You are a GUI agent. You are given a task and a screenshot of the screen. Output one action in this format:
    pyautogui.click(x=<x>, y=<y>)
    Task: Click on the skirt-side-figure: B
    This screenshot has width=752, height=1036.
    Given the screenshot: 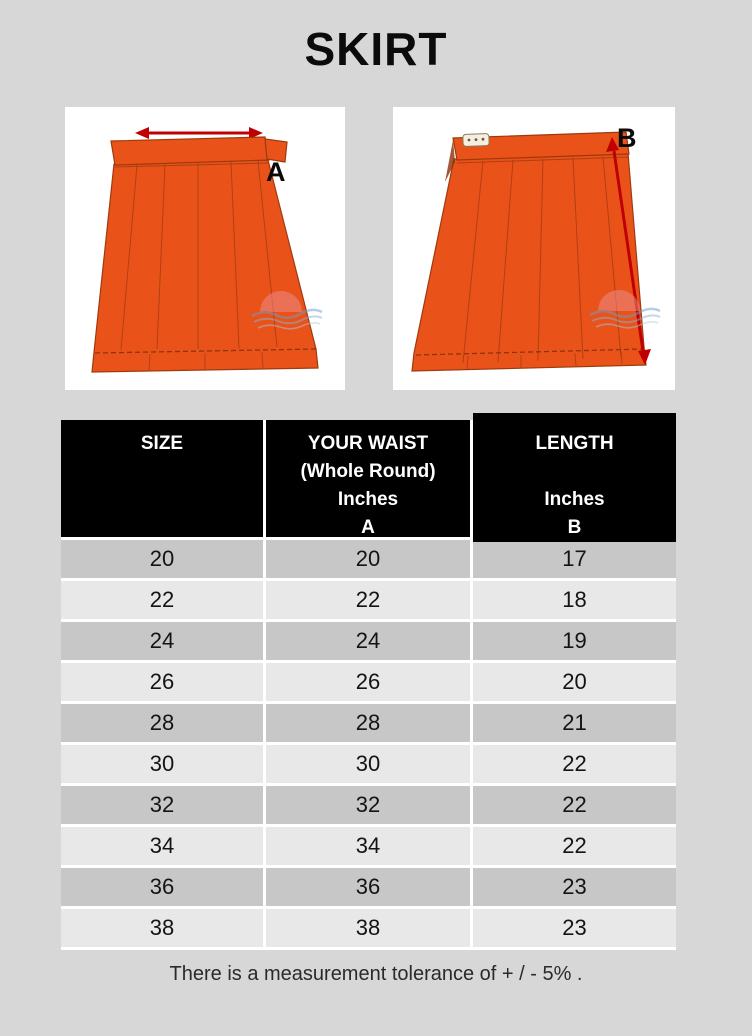 What is the action you would take?
    pyautogui.click(x=534, y=248)
    